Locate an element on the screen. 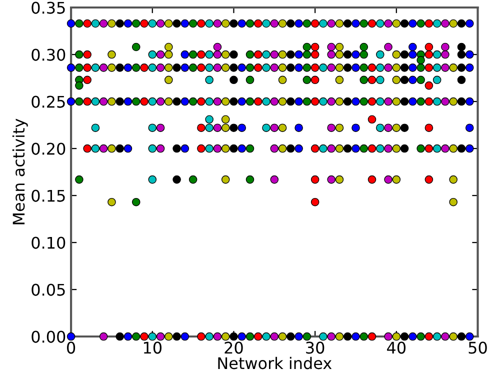 The width and height of the screenshot is (490, 376). x-tick-label: 30 is located at coordinates (315, 348).